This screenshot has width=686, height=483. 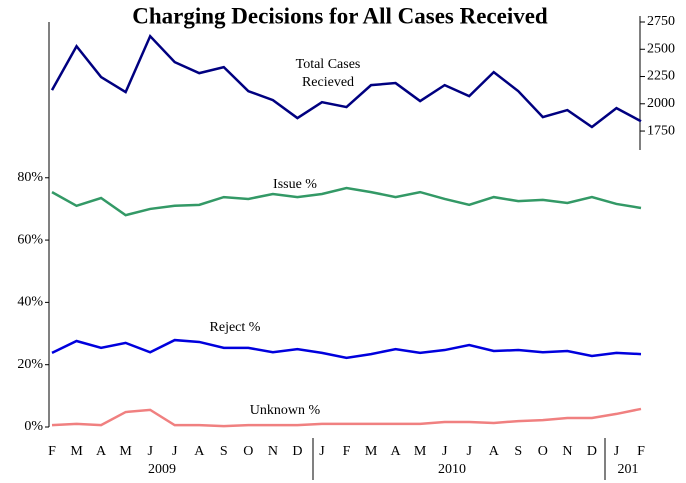 I want to click on y2-tick-label: 1750, so click(x=661, y=130).